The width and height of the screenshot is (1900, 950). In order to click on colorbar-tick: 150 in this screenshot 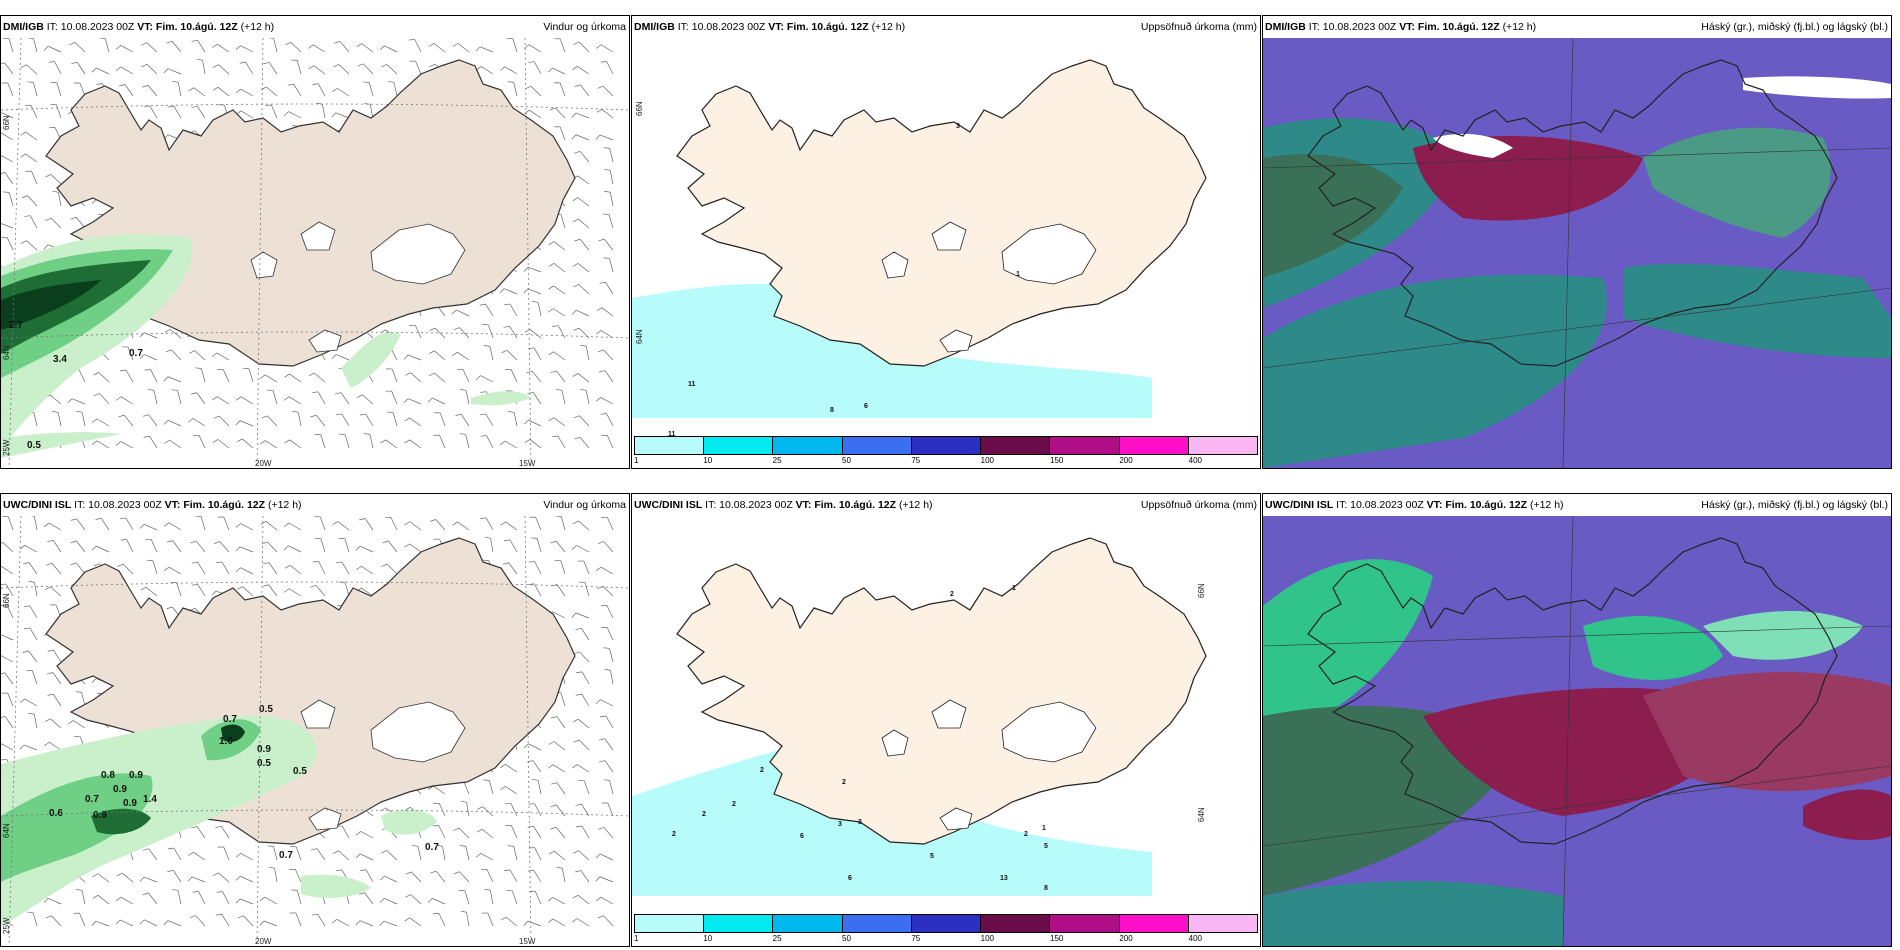, I will do `click(1057, 460)`.